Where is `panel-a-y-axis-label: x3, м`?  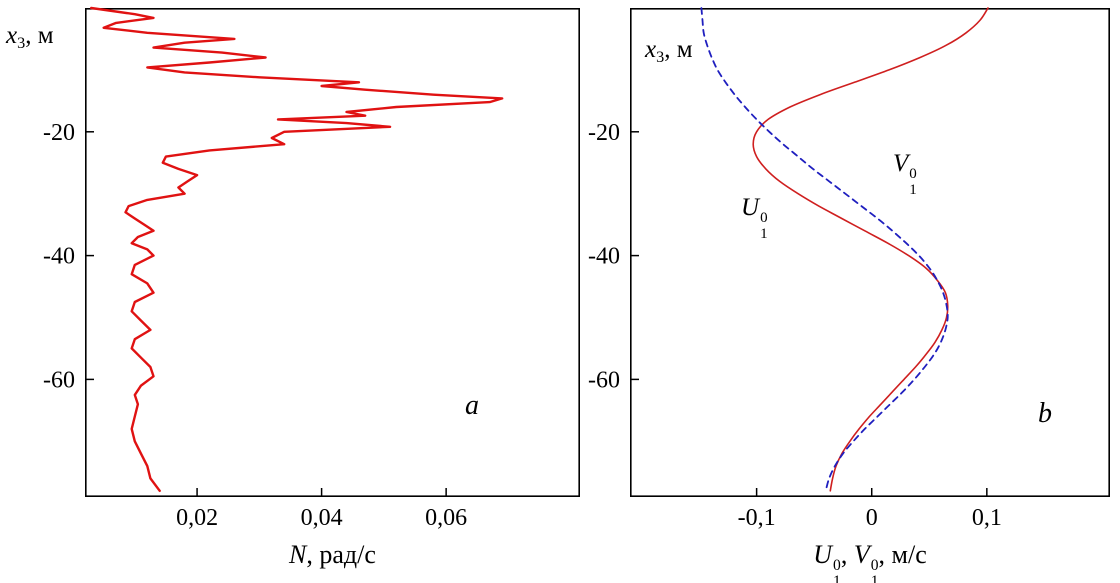 panel-a-y-axis-label: x3, м is located at coordinates (30, 37).